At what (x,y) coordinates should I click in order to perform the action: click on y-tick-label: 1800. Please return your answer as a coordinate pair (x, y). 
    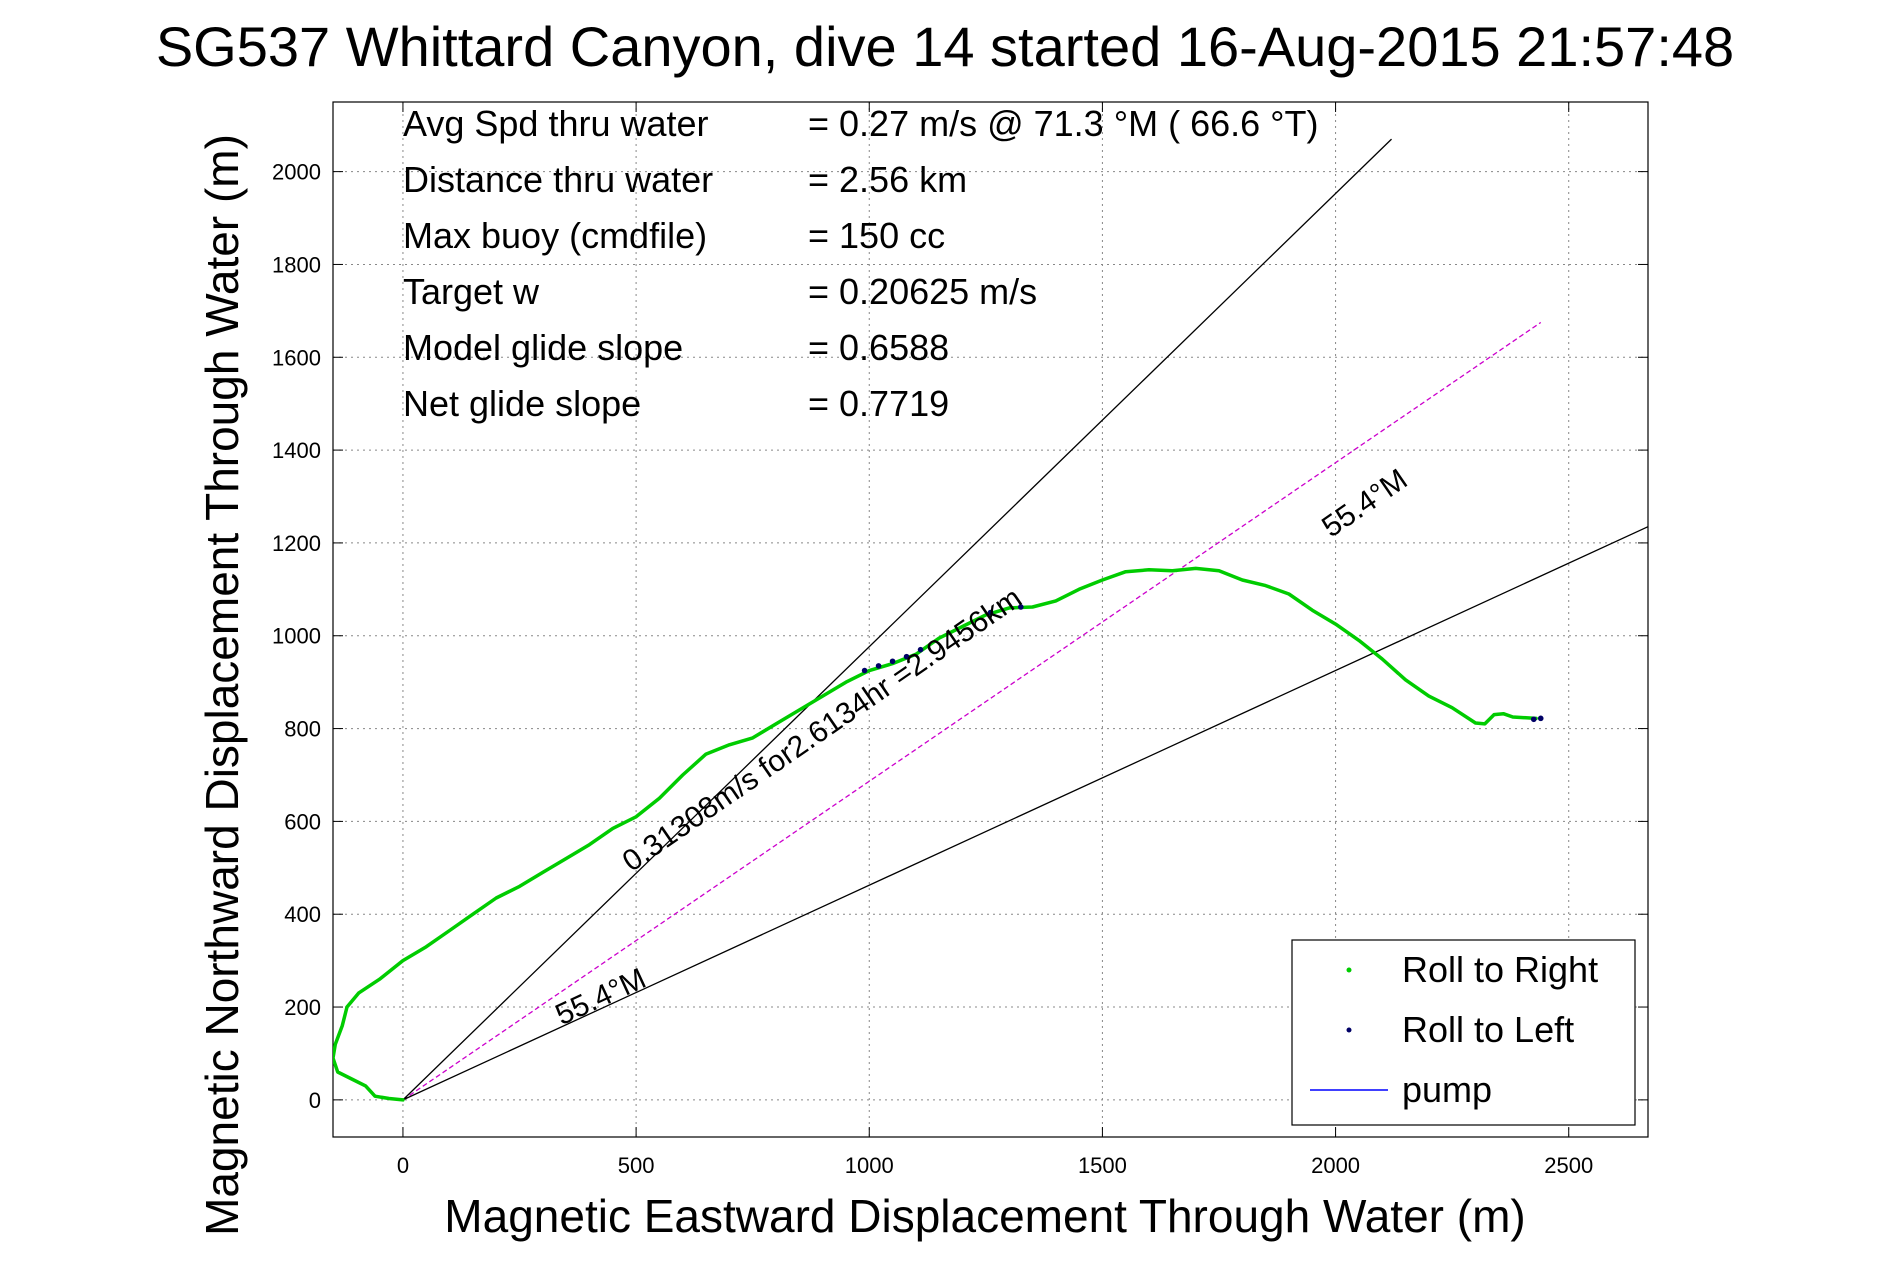
    Looking at the image, I should click on (296, 264).